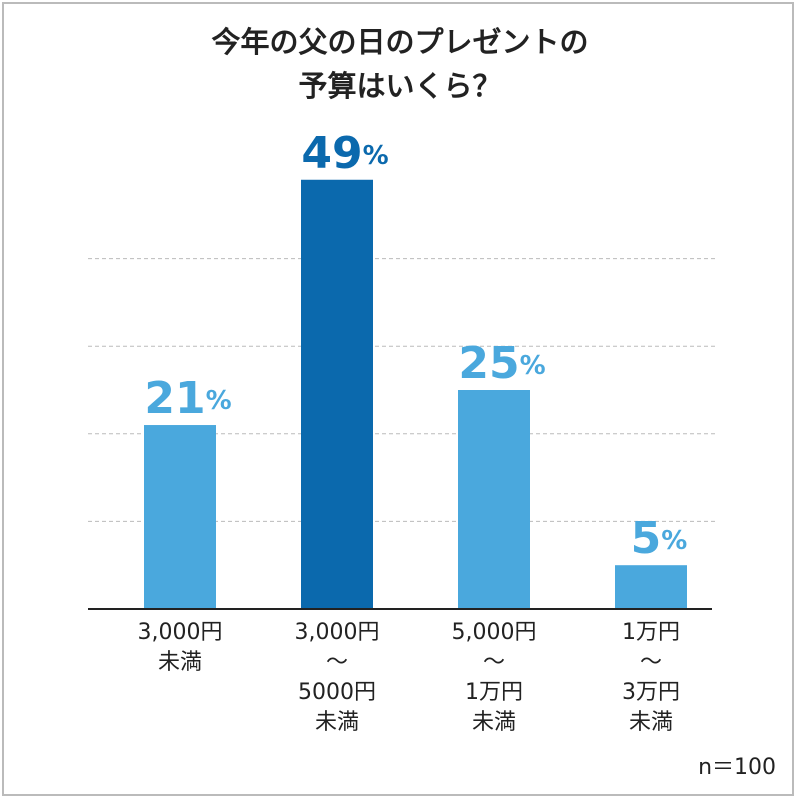 The width and height of the screenshot is (797, 799). Describe the element at coordinates (659, 538) in the screenshot. I see `value-label: 5%` at that location.